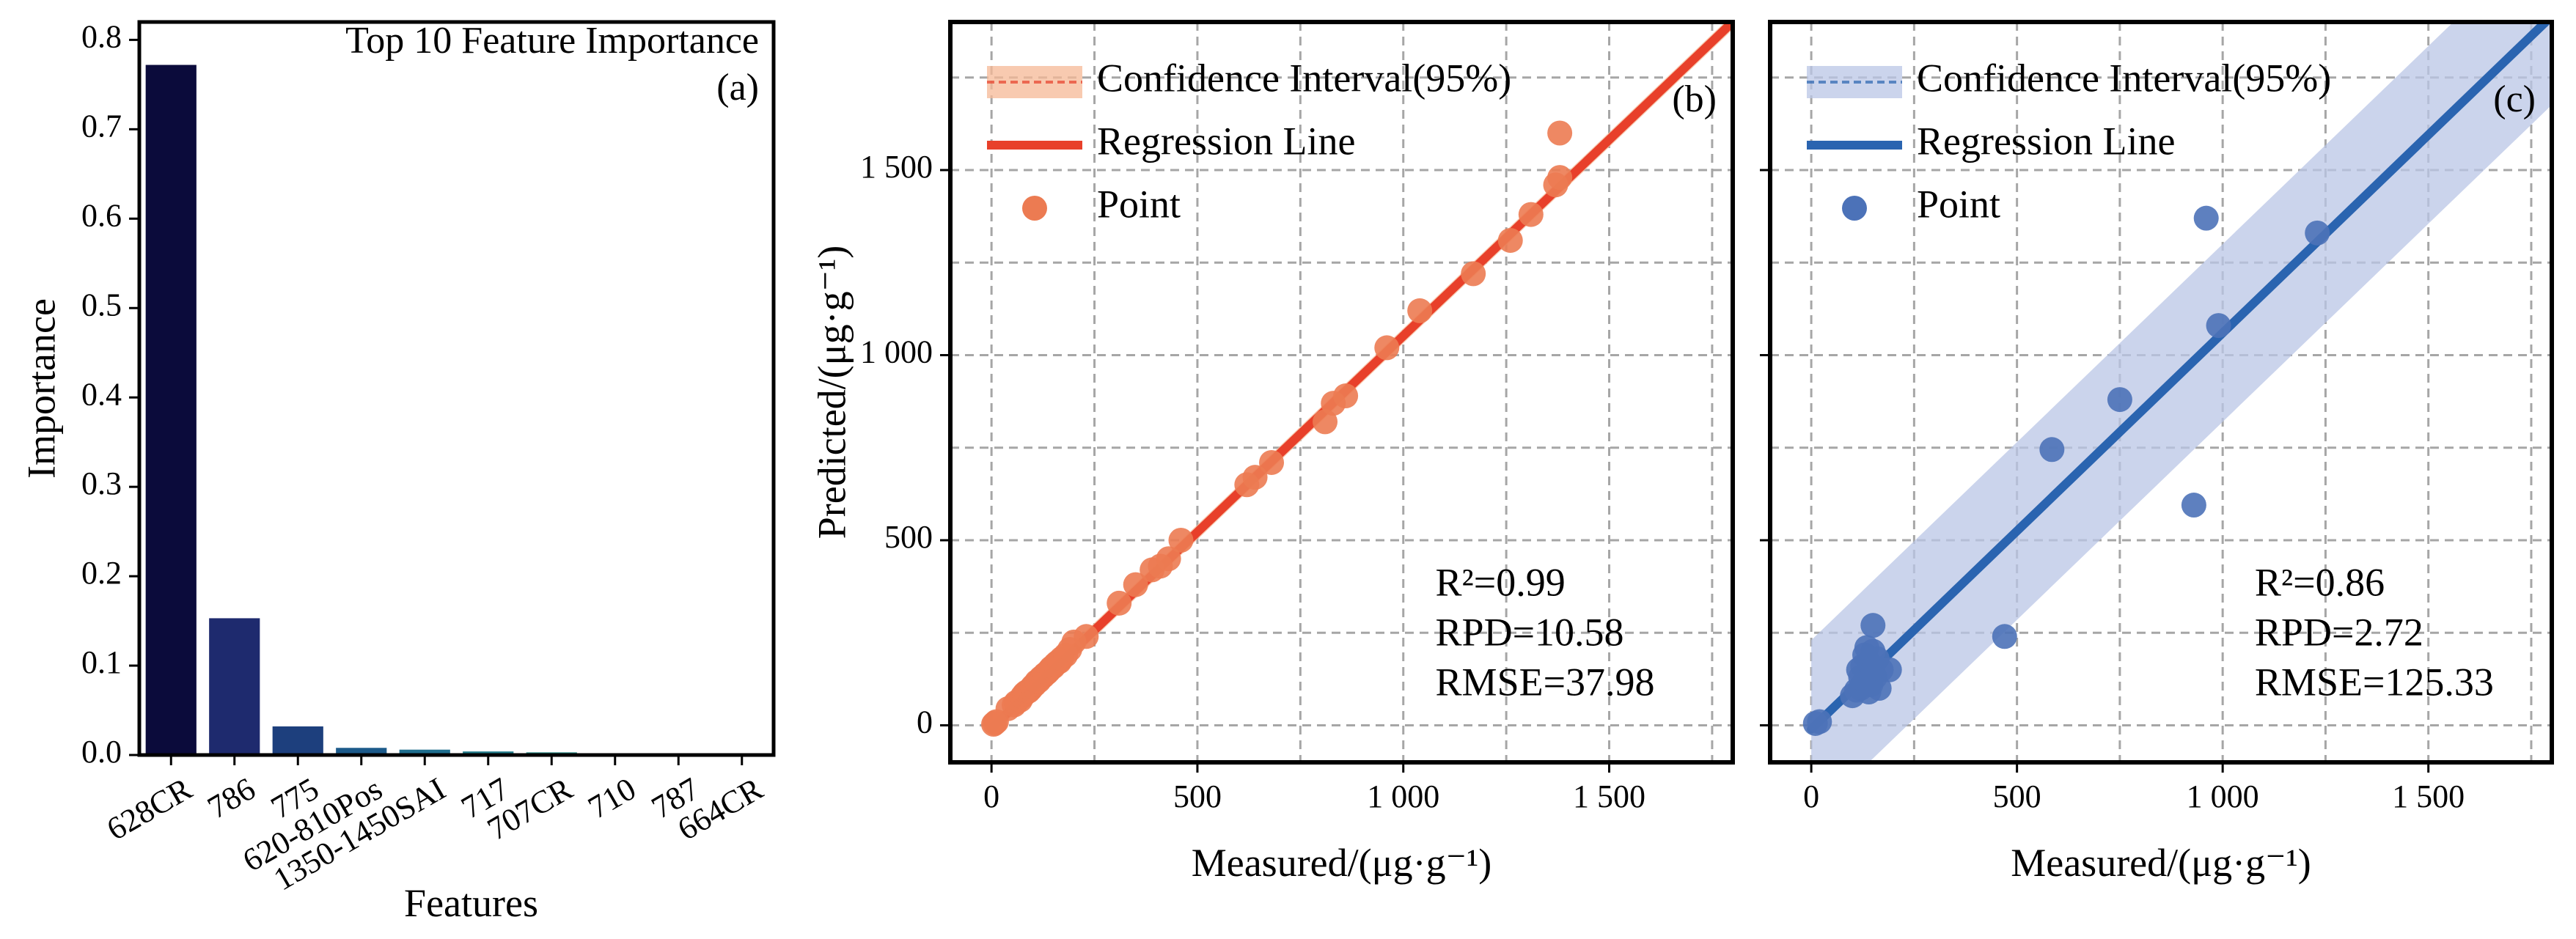  Describe the element at coordinates (832, 393) in the screenshot. I see `y-axis-label: Predicted/(μg·g⁻¹)` at that location.